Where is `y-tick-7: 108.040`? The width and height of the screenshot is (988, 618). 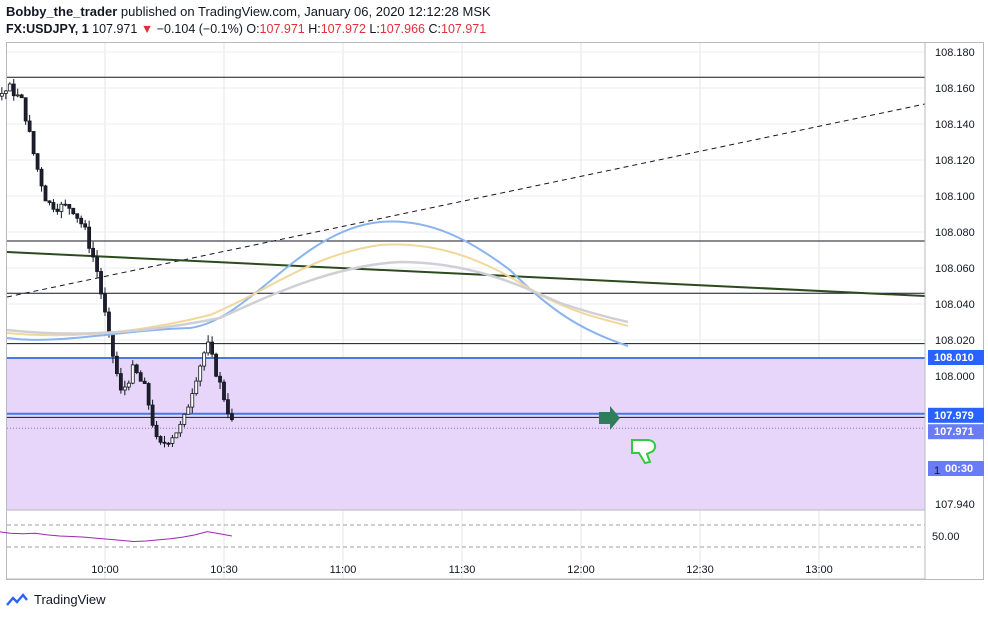 y-tick-7: 108.040 is located at coordinates (955, 305).